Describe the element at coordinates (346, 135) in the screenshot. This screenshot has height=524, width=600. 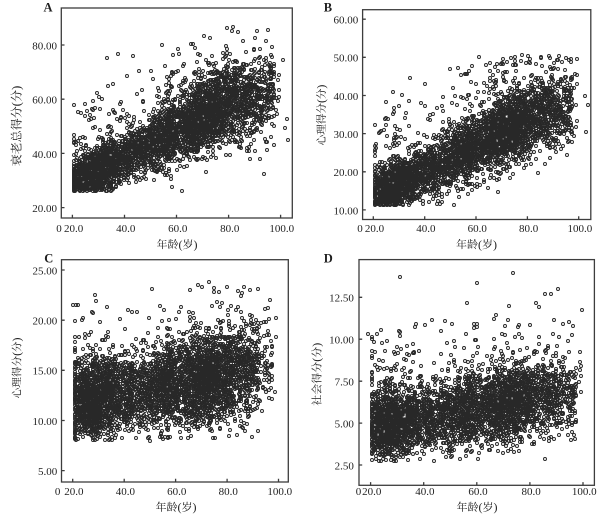
I see `svg-text: 30.00` at that location.